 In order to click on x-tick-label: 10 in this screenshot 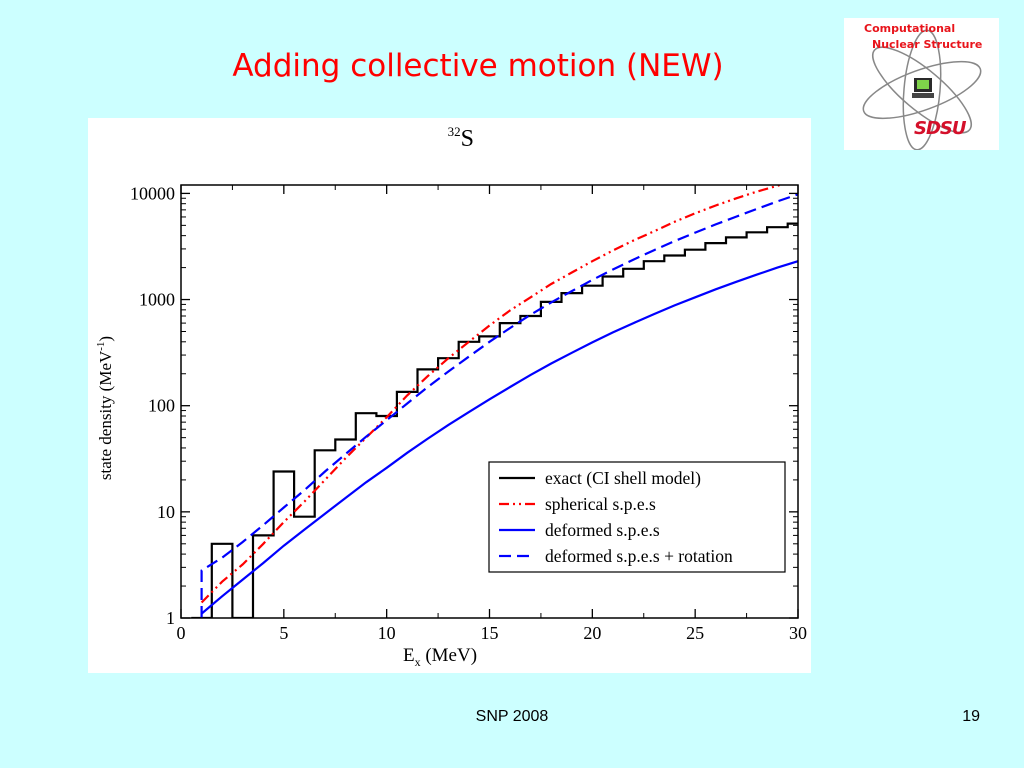, I will do `click(387, 633)`.